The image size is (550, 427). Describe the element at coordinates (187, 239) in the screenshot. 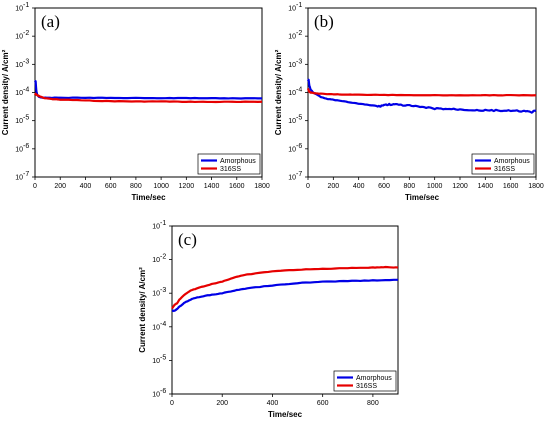

I see `panel-label: (c)` at that location.